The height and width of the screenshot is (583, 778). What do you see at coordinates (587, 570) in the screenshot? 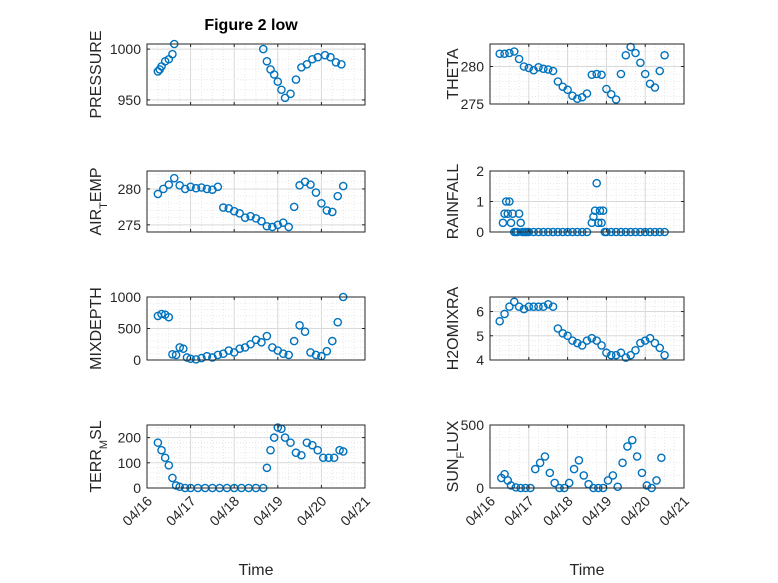
I see `sun-flux-xlabel: Time` at bounding box center [587, 570].